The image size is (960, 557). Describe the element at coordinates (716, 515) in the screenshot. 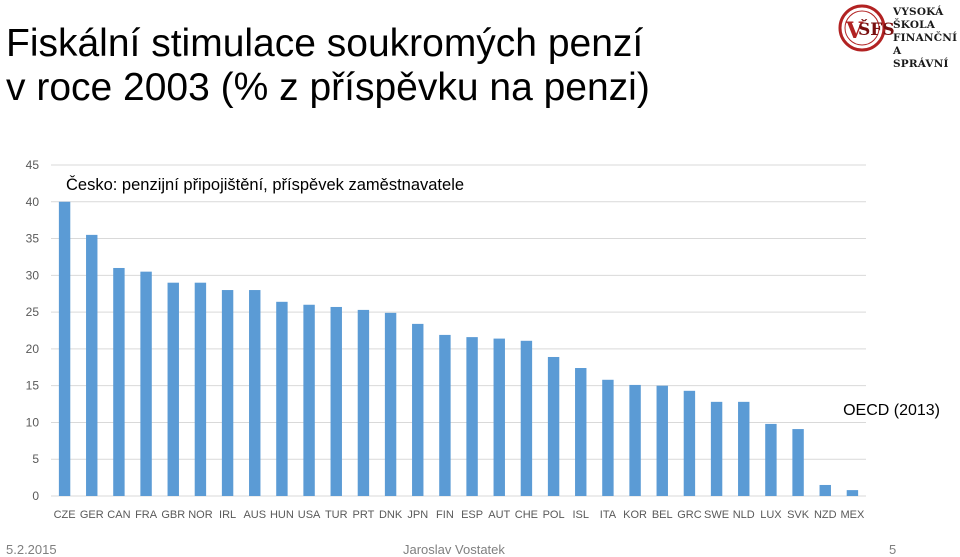

I see `x-tick-label: SWE` at that location.